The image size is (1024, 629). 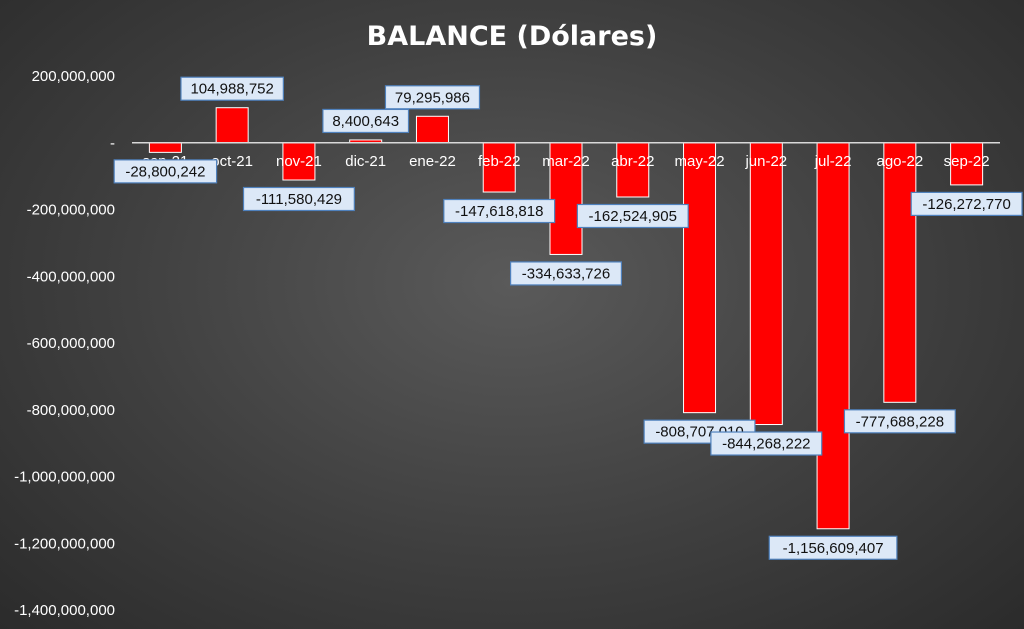 I want to click on data-label-text: -777,688,228, so click(x=900, y=421).